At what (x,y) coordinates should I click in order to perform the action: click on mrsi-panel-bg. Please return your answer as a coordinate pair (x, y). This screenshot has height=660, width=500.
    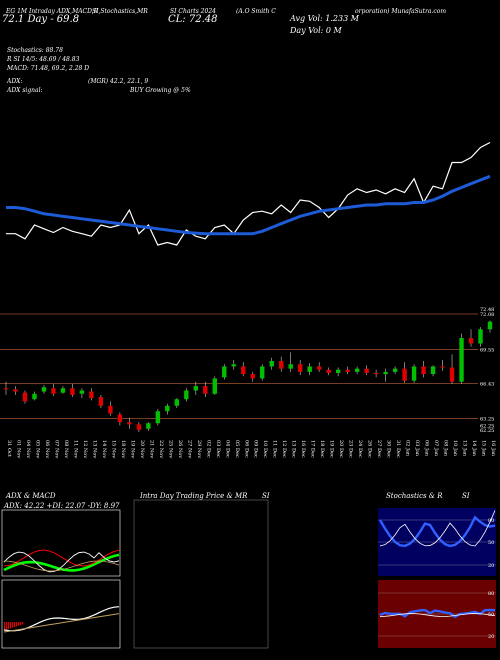
    Looking at the image, I should click on (437, 614).